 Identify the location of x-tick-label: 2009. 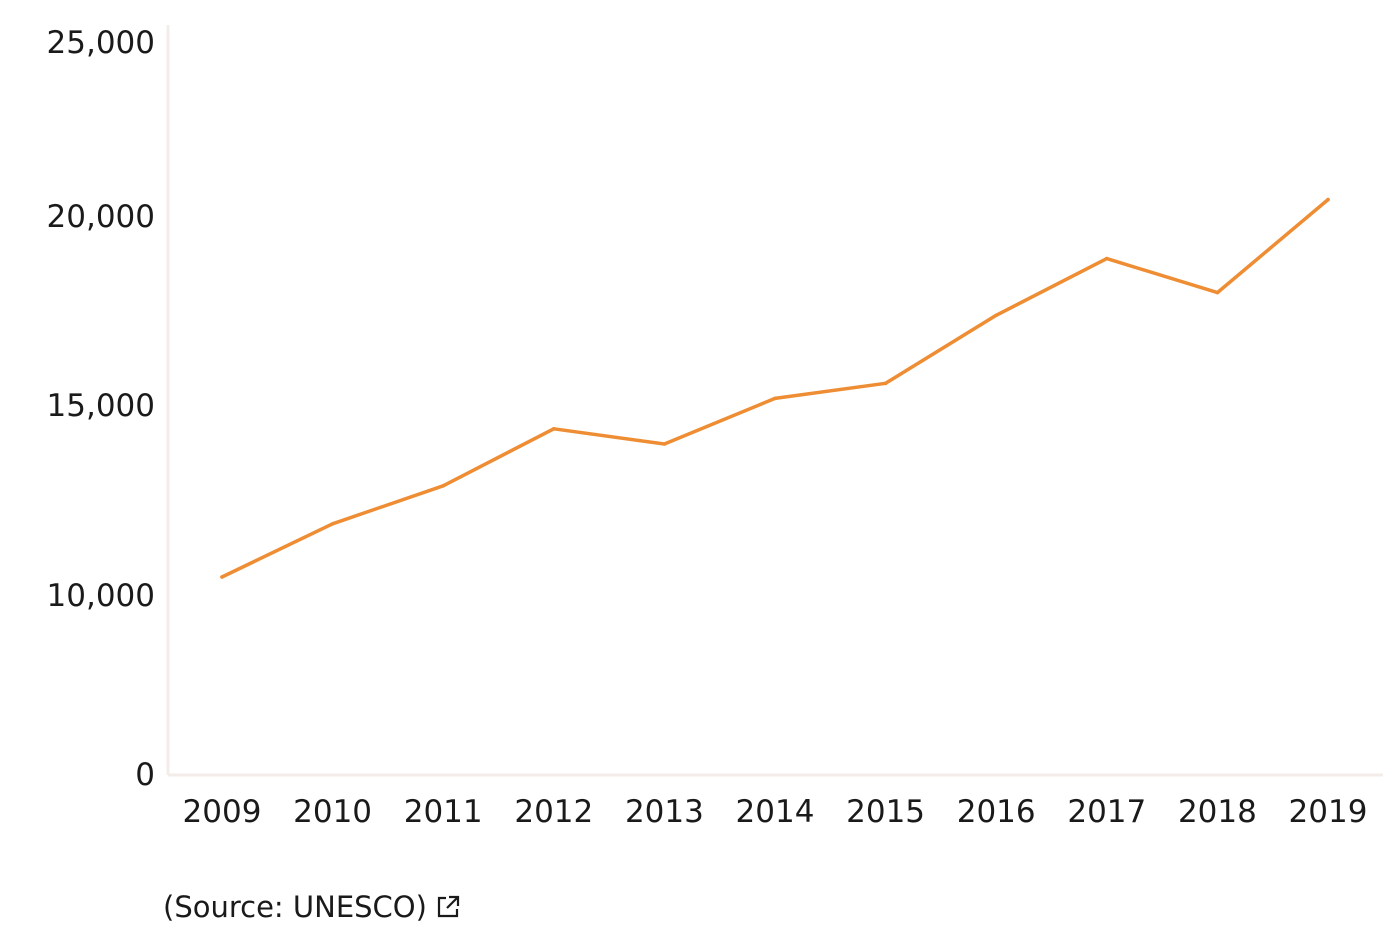
(222, 812).